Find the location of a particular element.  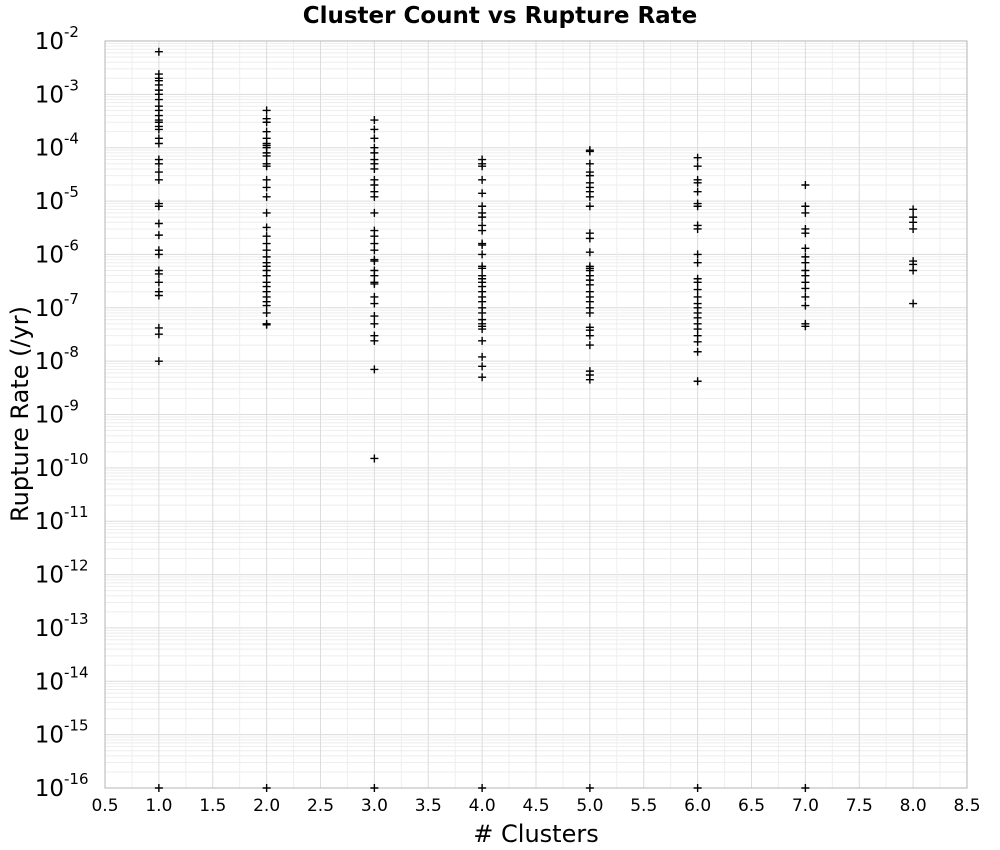

x-tick-label: 1.0 is located at coordinates (158, 806).